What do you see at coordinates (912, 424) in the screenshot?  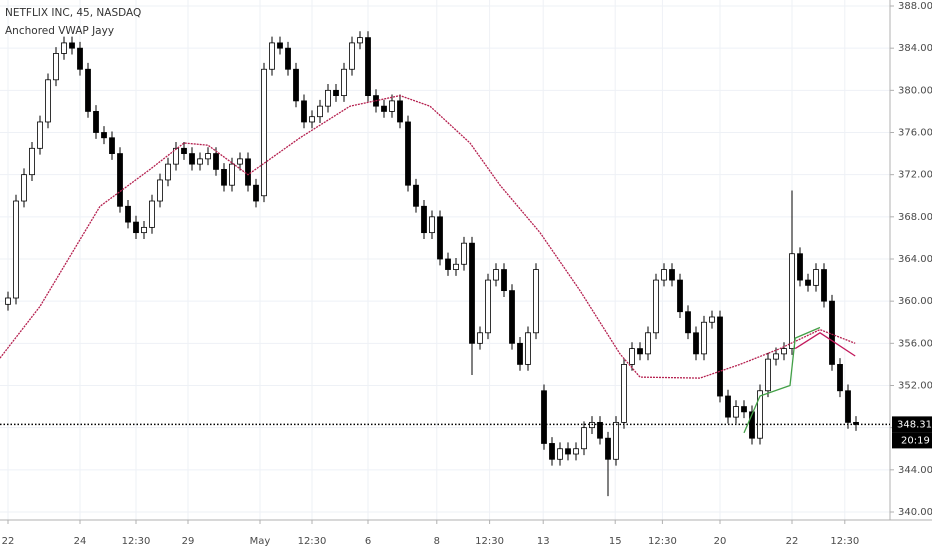 I see `last-price-box` at bounding box center [912, 424].